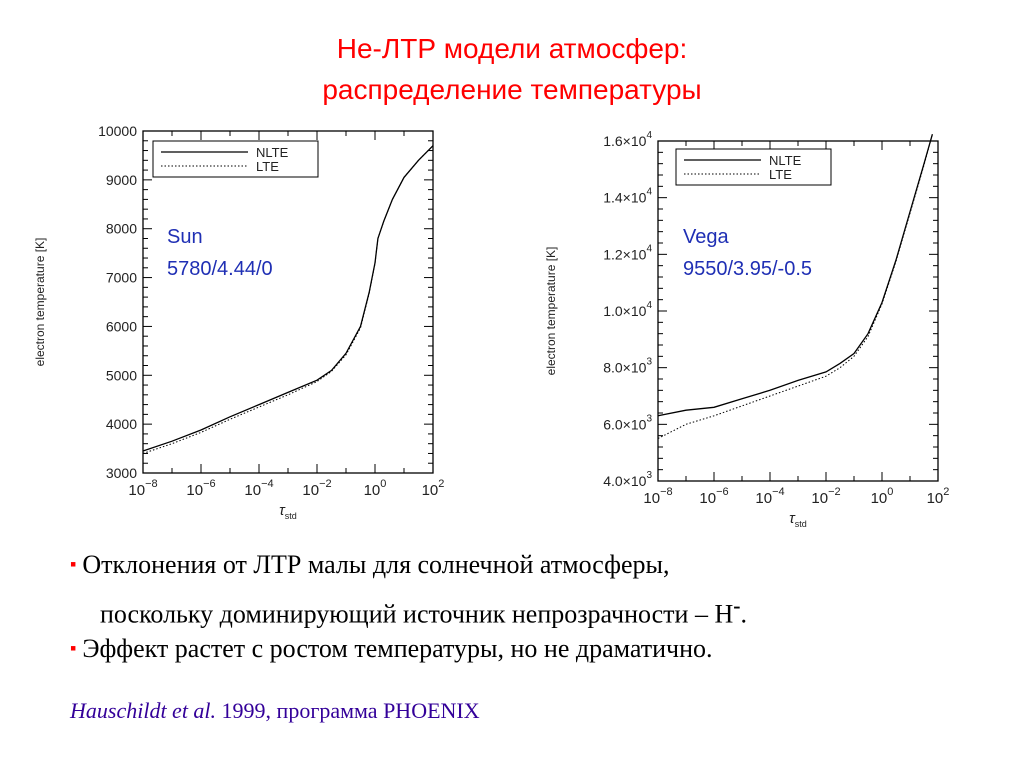  I want to click on y-tick-base: 6.0×10, so click(624, 424).